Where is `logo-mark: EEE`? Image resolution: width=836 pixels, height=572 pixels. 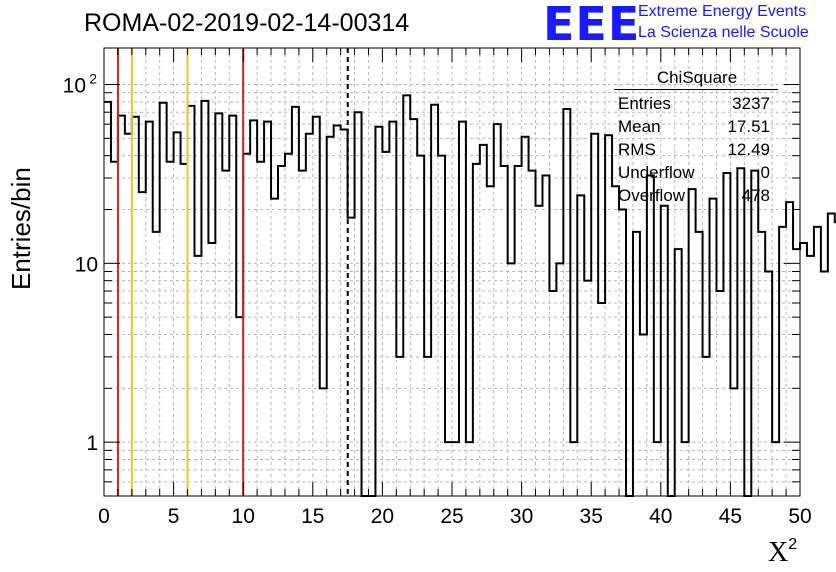
logo-mark: EEE is located at coordinates (592, 25).